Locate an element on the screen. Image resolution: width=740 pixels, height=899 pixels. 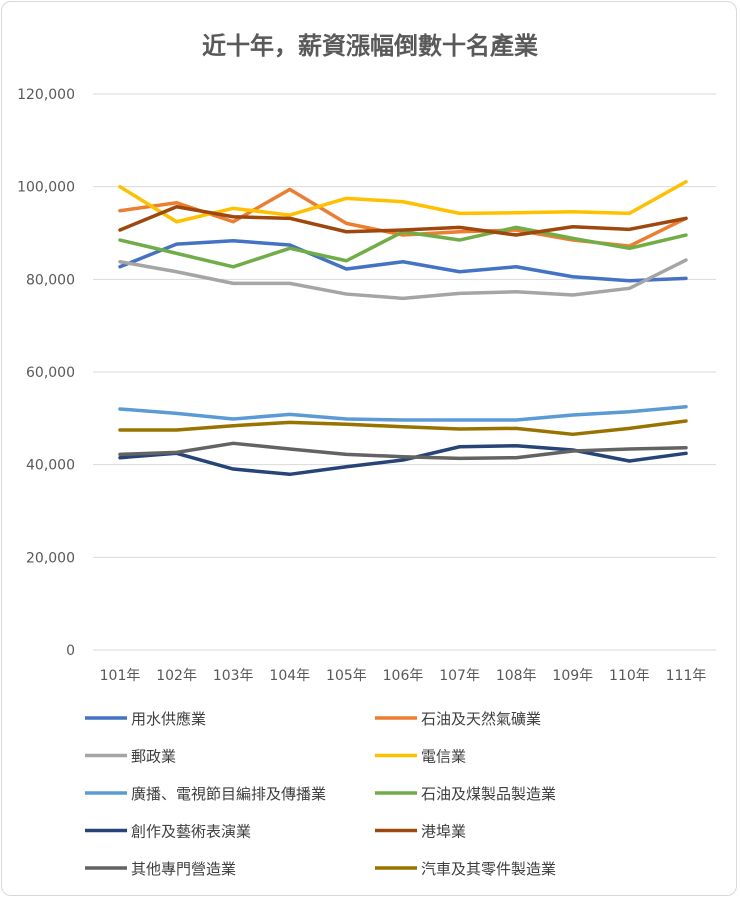
legend-item: 汽車及其零件製造業 is located at coordinates (465, 869).